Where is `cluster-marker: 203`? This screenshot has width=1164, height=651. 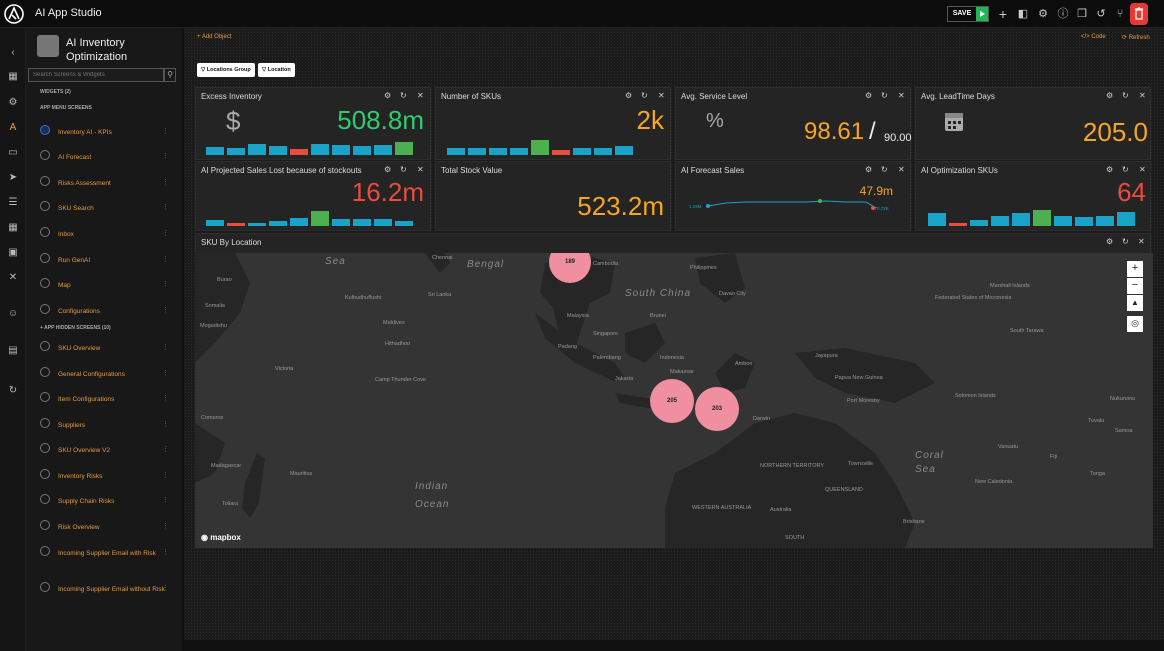 cluster-marker: 203 is located at coordinates (717, 409).